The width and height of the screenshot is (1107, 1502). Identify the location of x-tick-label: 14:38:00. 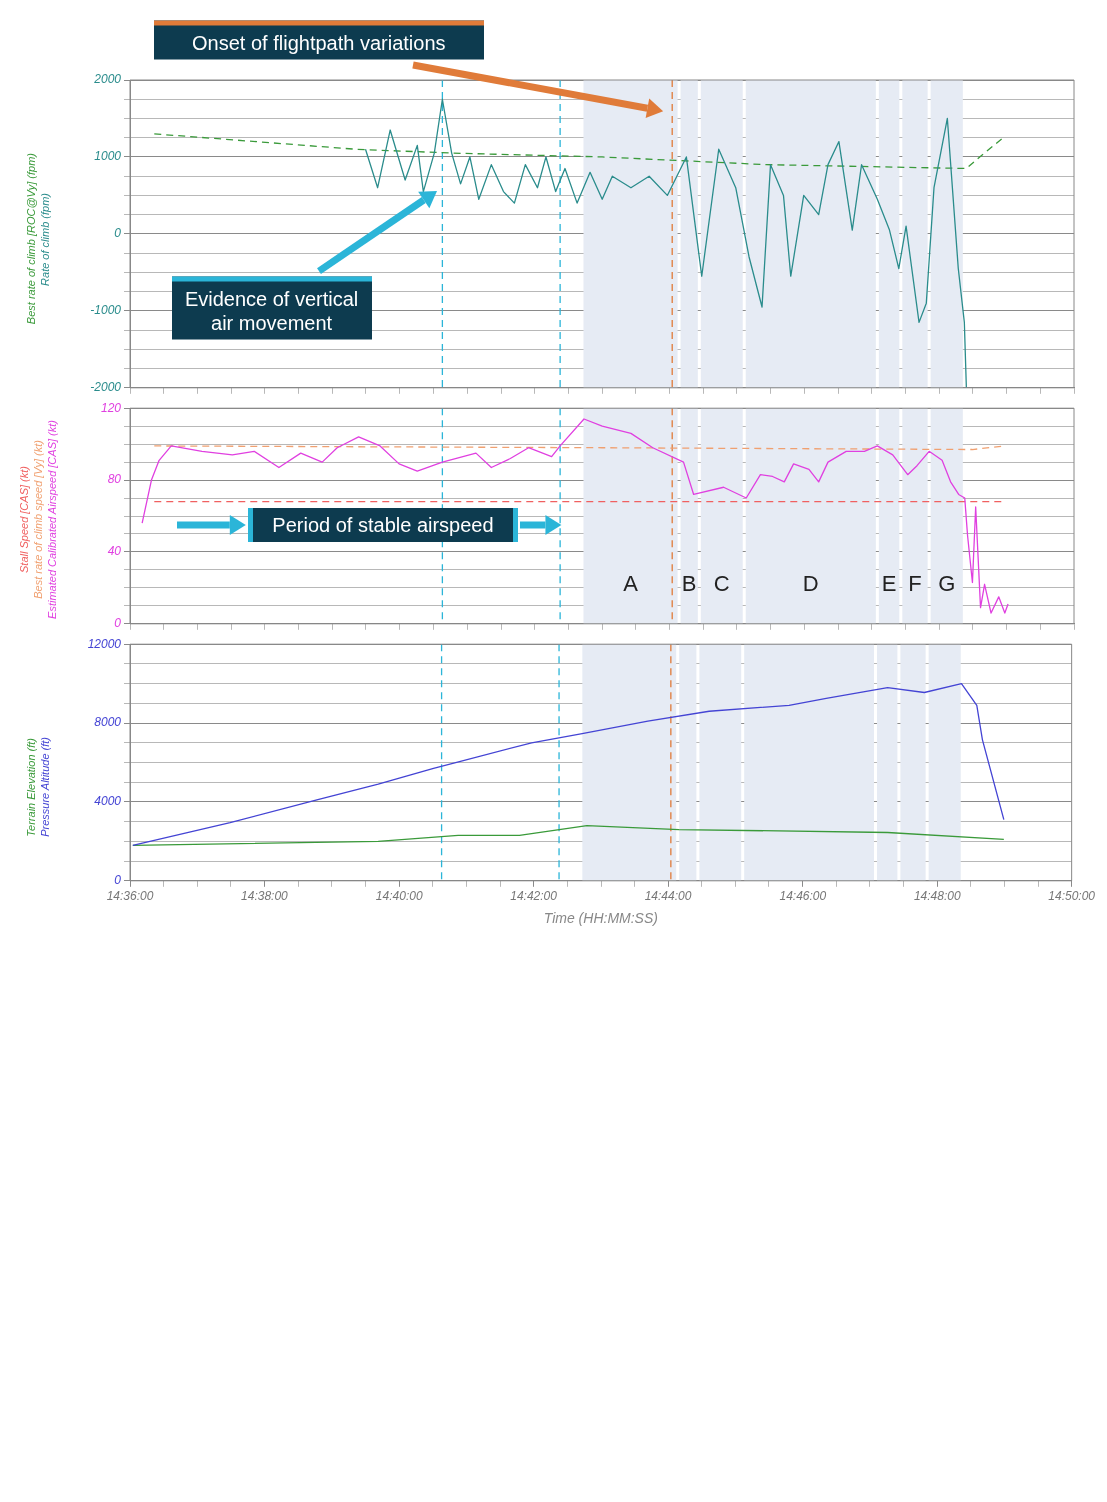
(265, 896).